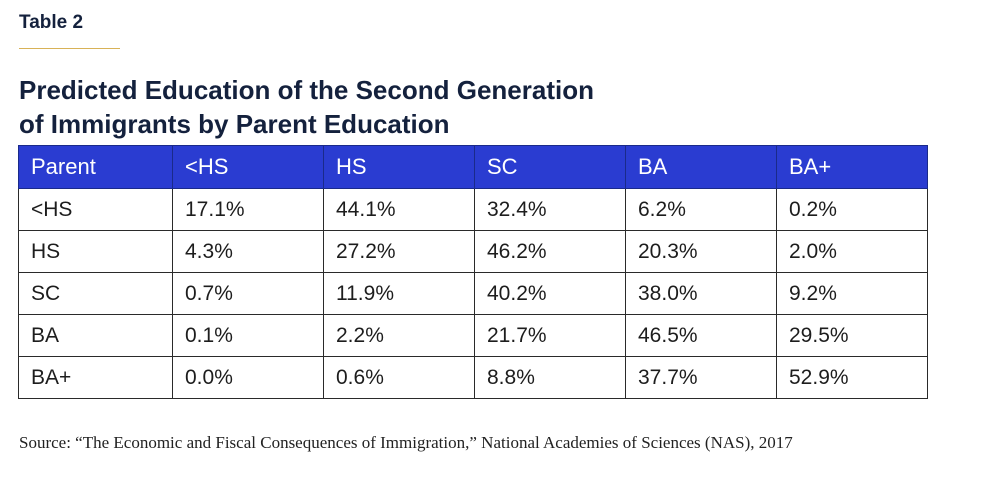  I want to click on table-cell: 0.2%, so click(852, 209).